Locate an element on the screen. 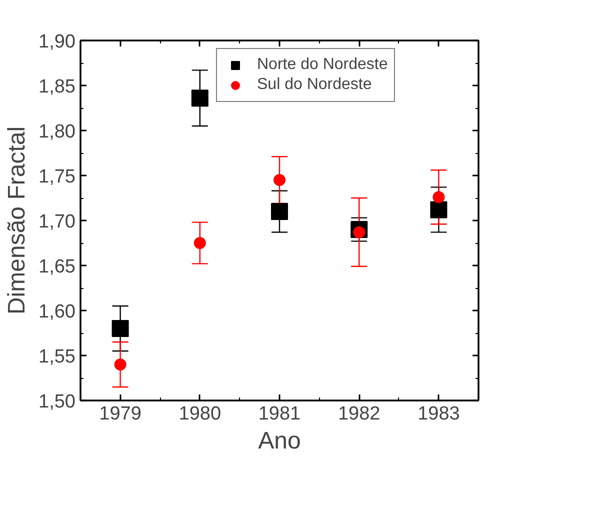 The height and width of the screenshot is (520, 598). y-tick-label: 1,70 is located at coordinates (57, 222).